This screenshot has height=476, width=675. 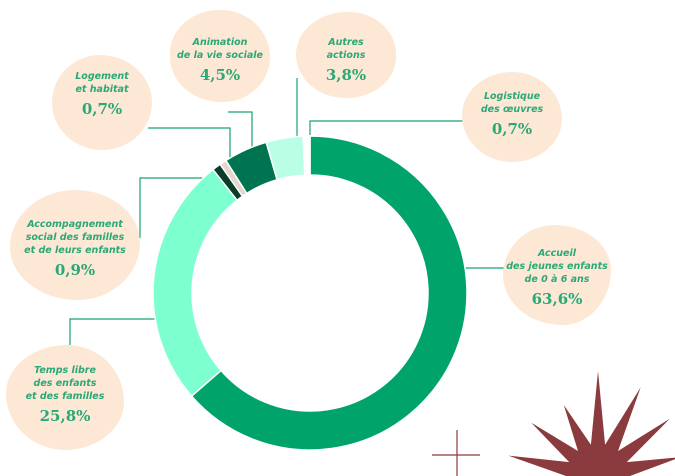 I want to click on label-bubble-logement, so click(x=102, y=102).